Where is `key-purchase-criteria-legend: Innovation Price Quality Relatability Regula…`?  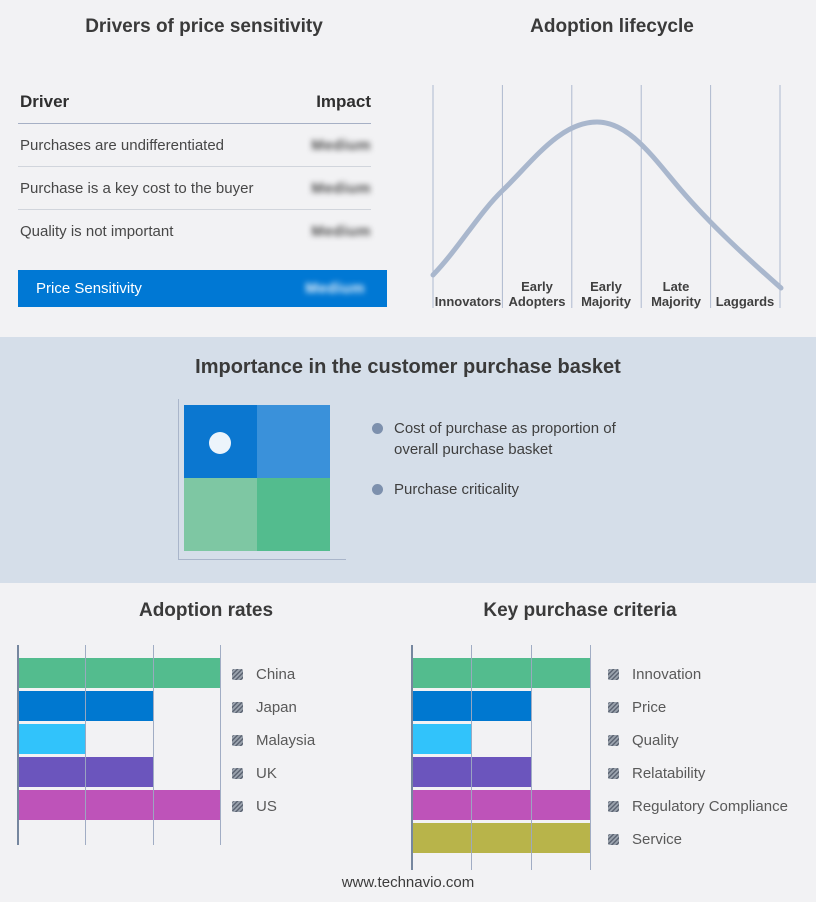 key-purchase-criteria-legend: Innovation Price Quality Relatability Regula… is located at coordinates (698, 757).